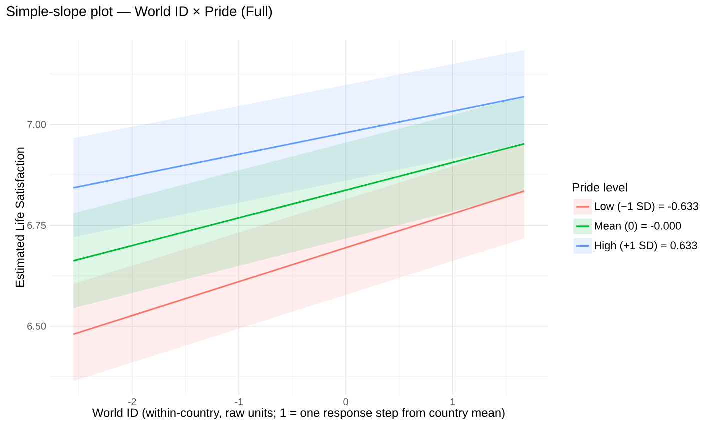  What do you see at coordinates (646, 207) in the screenshot?
I see `legend-label: Low (−1 SD) = -0.633` at bounding box center [646, 207].